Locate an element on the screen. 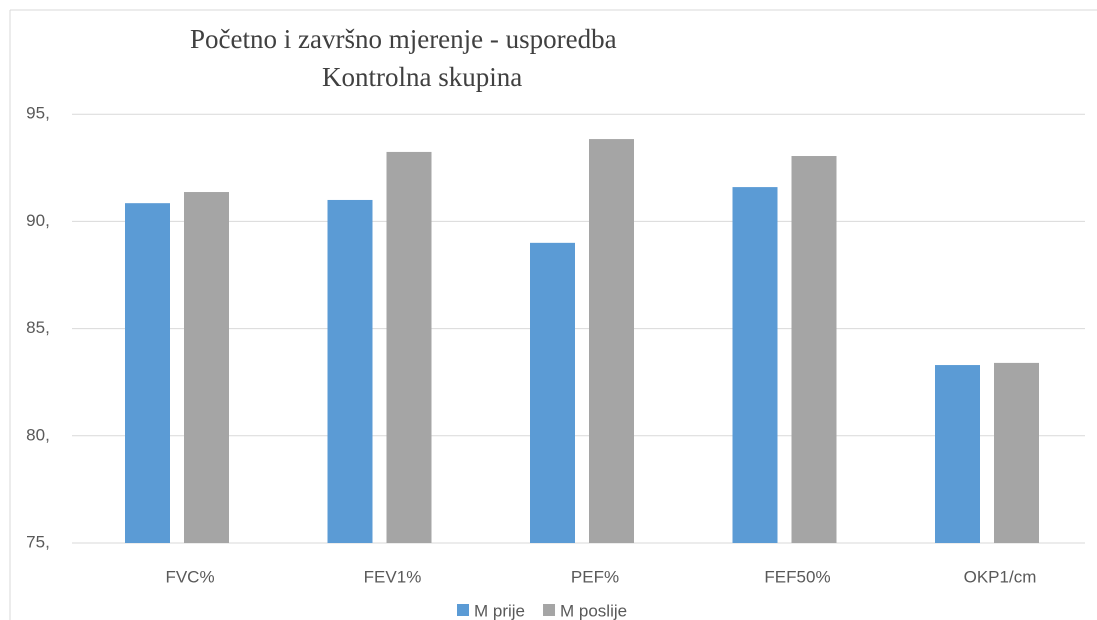  chart-title: Početno i završno mjerenje - usporedba is located at coordinates (403, 39).